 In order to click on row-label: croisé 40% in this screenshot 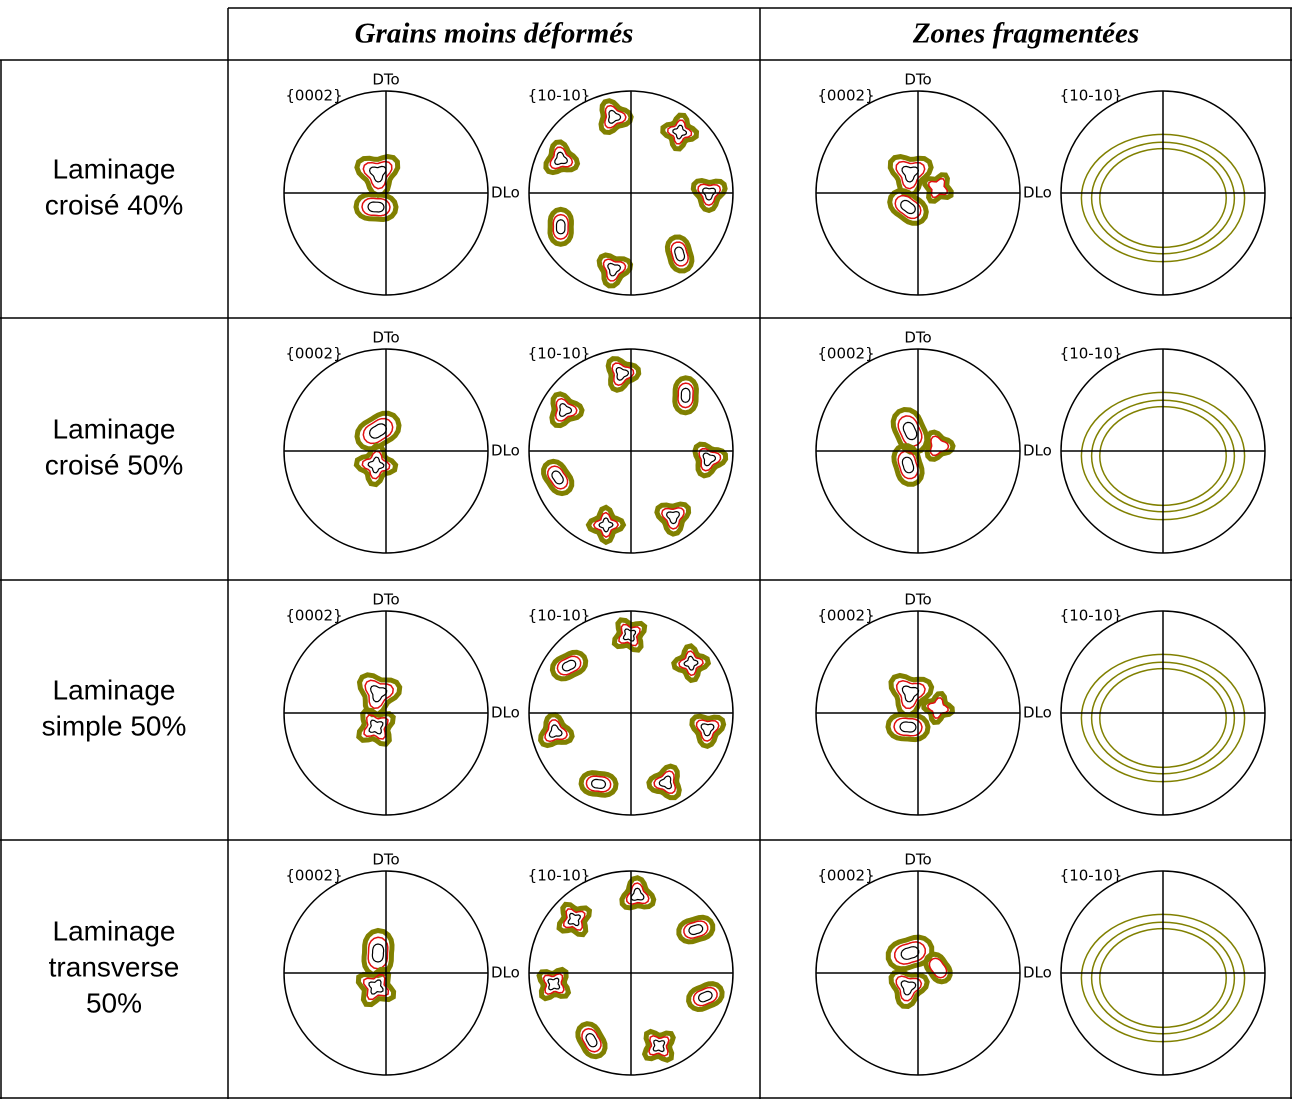, I will do `click(114, 204)`.